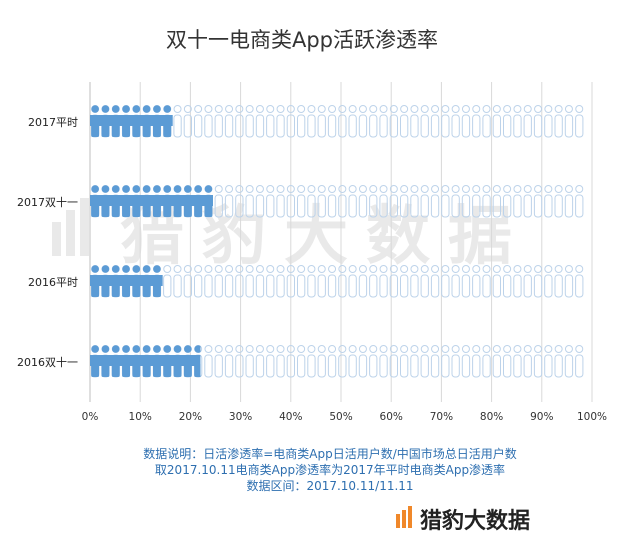 This screenshot has width=622, height=552. I want to click on chart-title: 双十一电商类App活跃渗透率, so click(302, 40).